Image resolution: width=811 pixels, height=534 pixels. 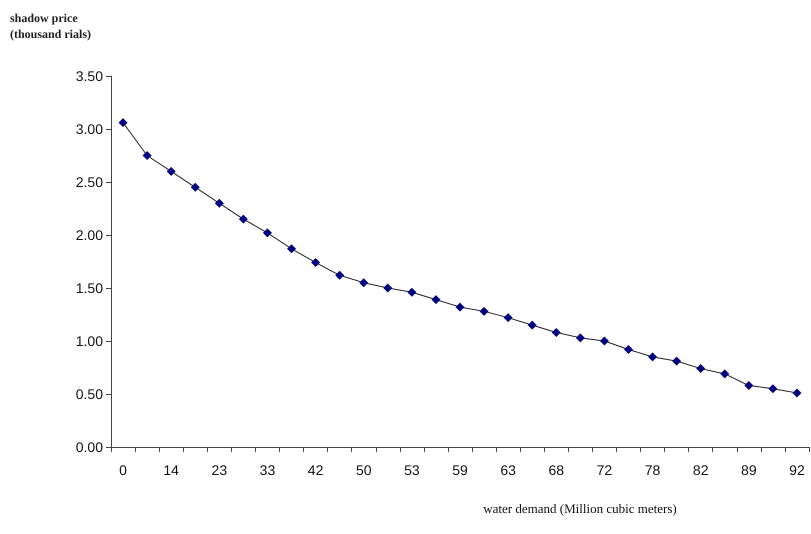 I want to click on x-tick-label: 0, so click(x=123, y=470).